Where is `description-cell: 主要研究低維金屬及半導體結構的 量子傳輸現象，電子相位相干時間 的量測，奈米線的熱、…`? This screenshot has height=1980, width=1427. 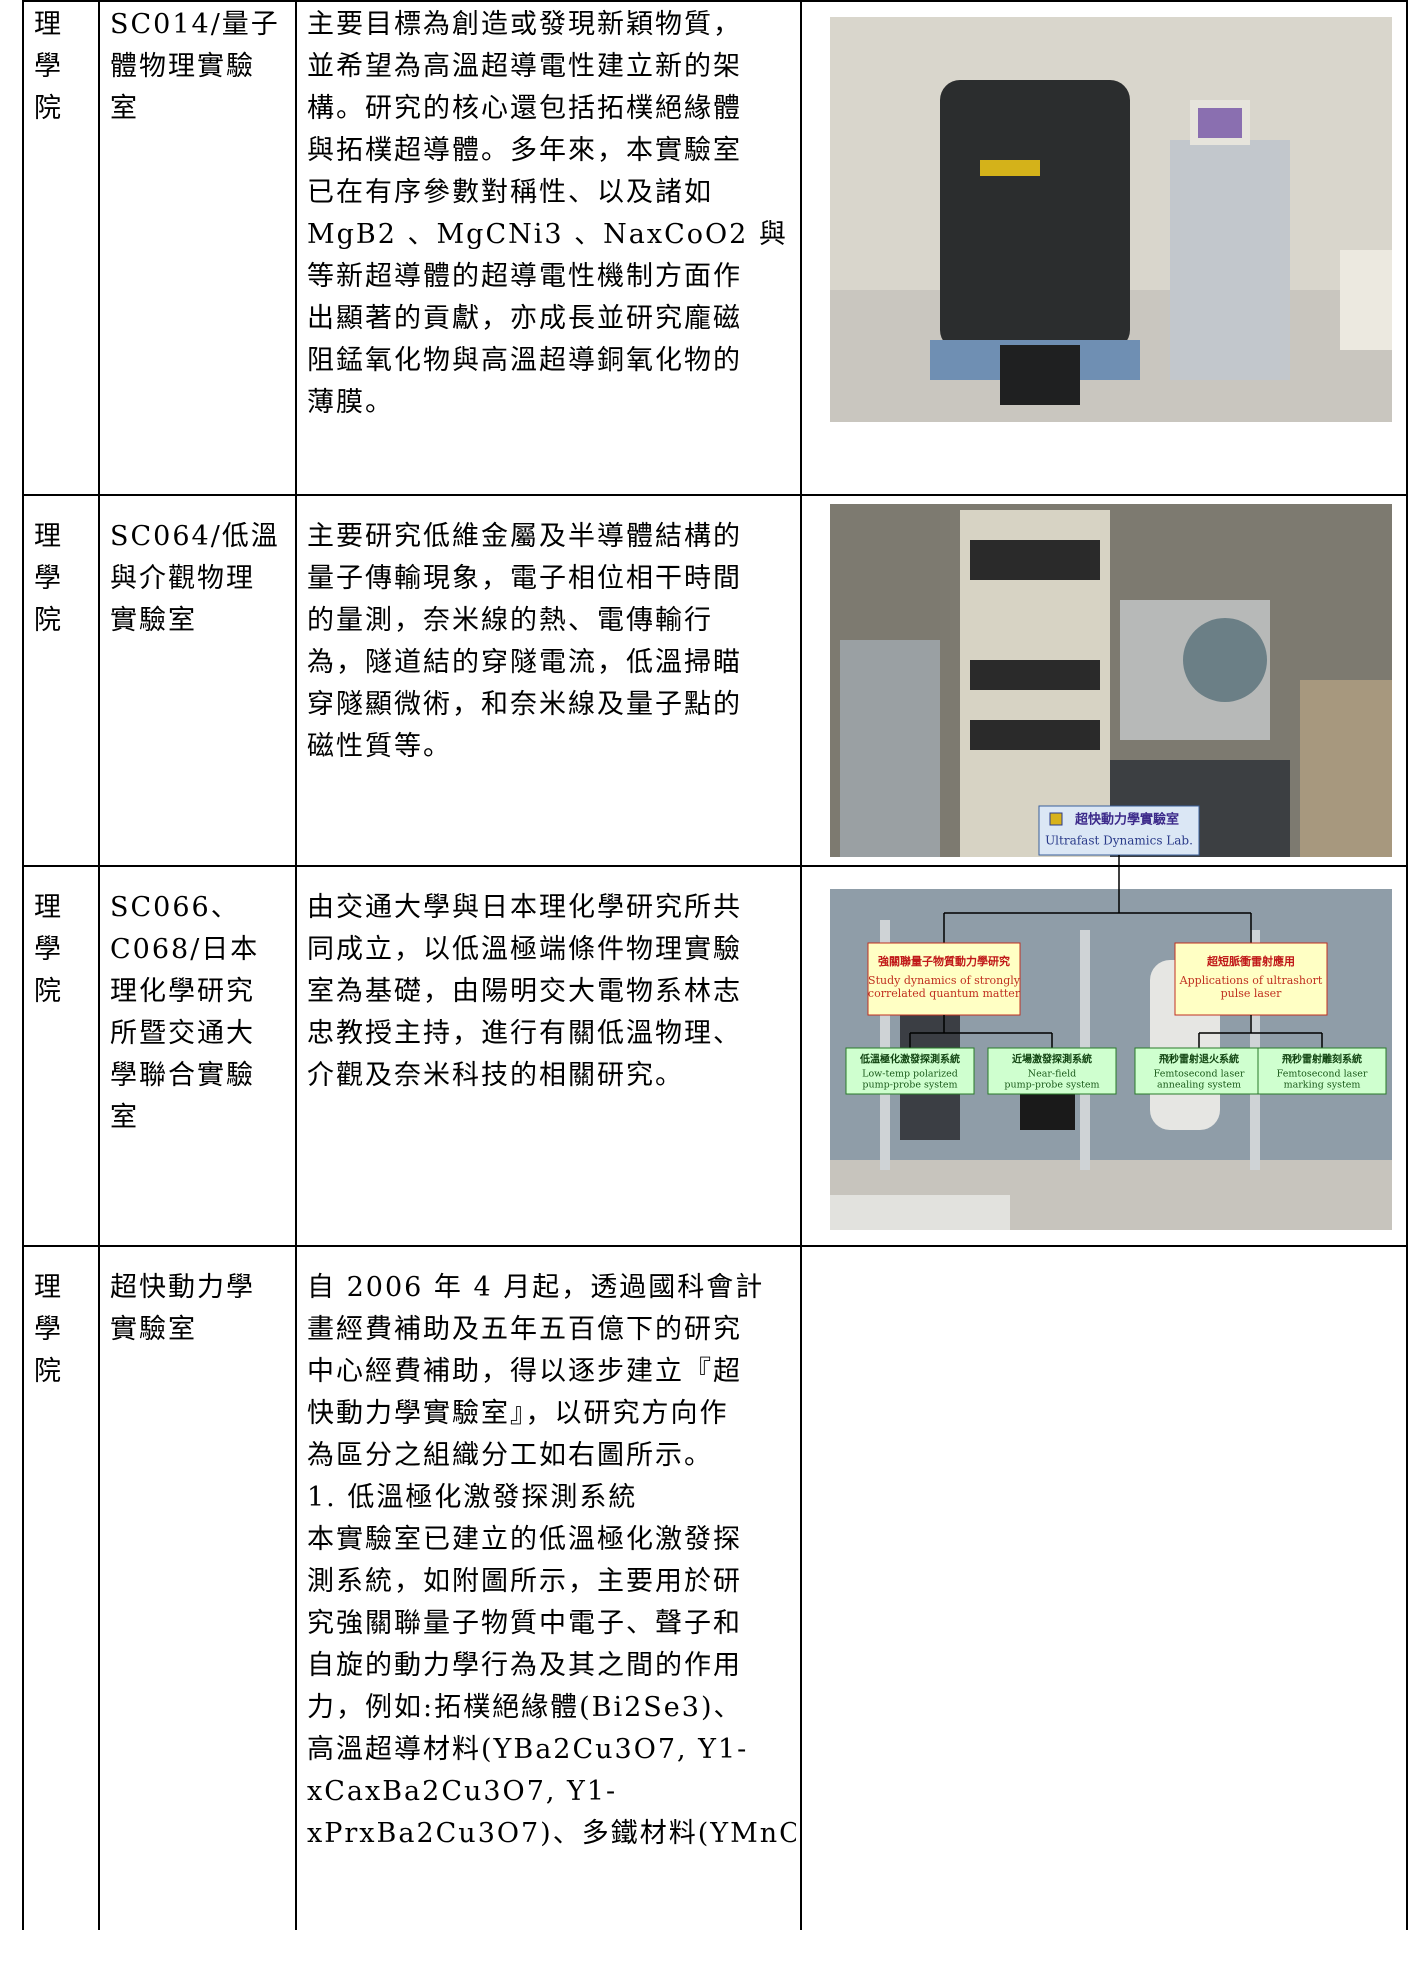
description-cell: 主要研究低維金屬及半導體結構的 量子傳輸現象，電子相位相干時間 的量測，奈米線的熱、… is located at coordinates (551, 690).